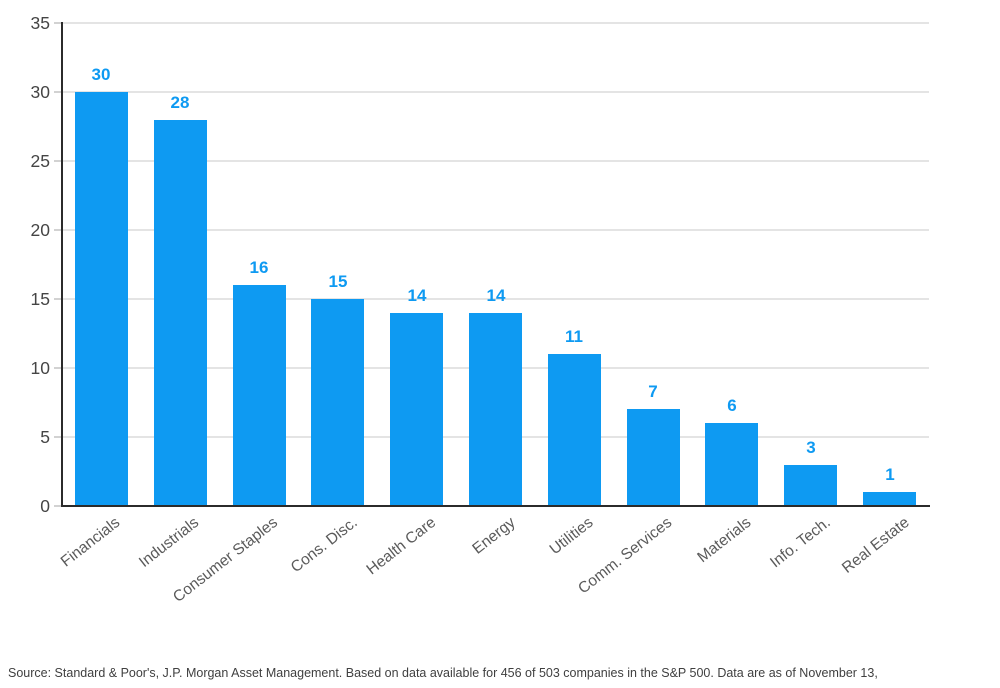 Image resolution: width=1000 pixels, height=688 pixels. What do you see at coordinates (495, 506) in the screenshot?
I see `x-axis-line` at bounding box center [495, 506].